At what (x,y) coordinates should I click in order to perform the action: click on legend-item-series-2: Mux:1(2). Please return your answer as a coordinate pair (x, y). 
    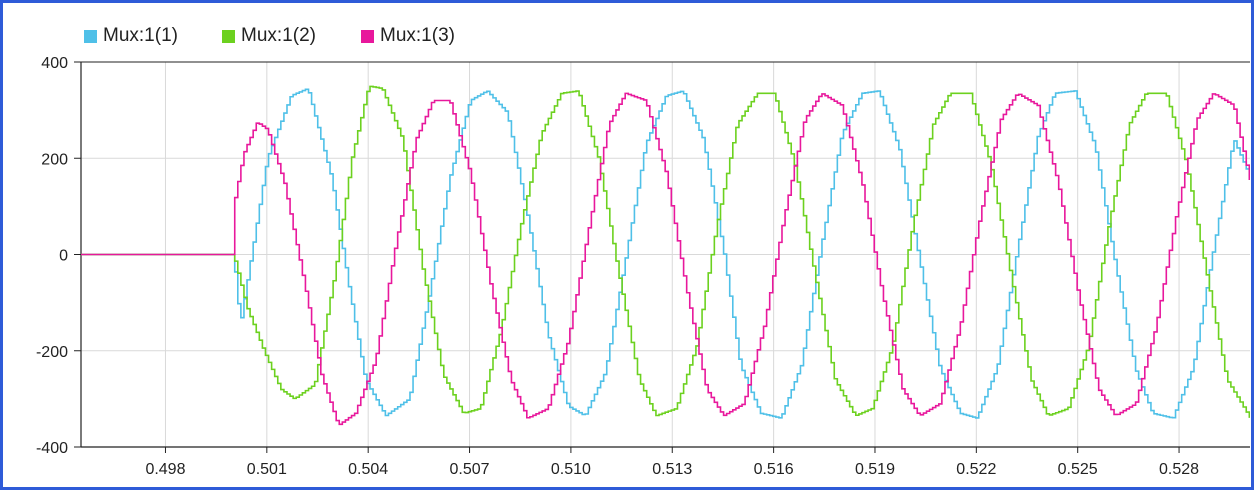
    Looking at the image, I should click on (269, 36).